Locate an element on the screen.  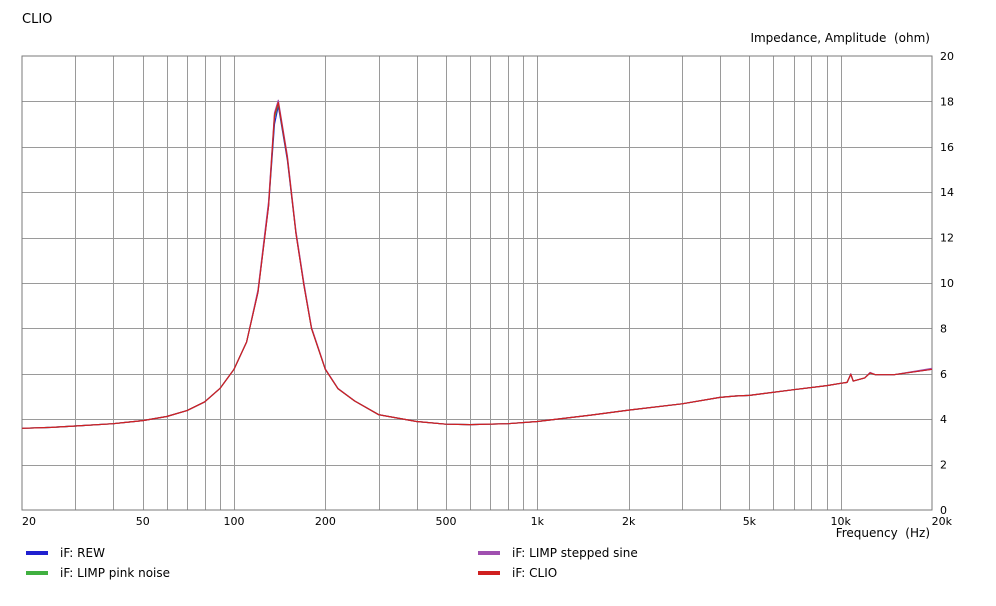
x-tick-label: 200 is located at coordinates (325, 521).